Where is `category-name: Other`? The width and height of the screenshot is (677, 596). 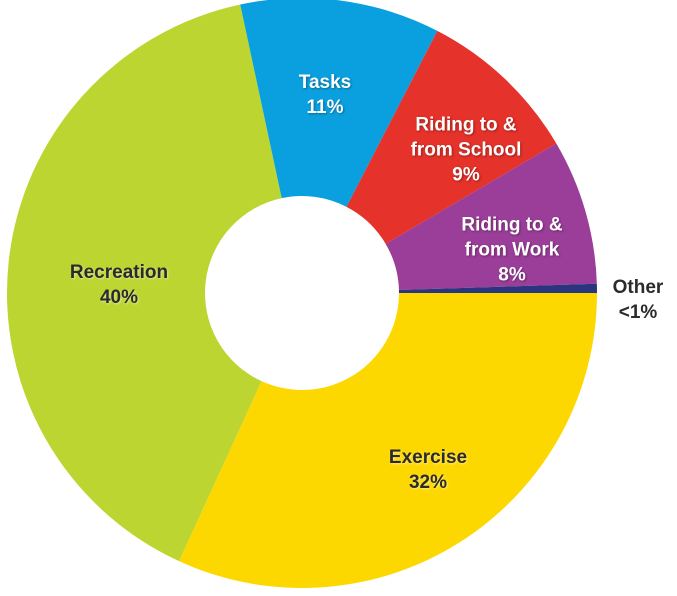
category-name: Other is located at coordinates (638, 287).